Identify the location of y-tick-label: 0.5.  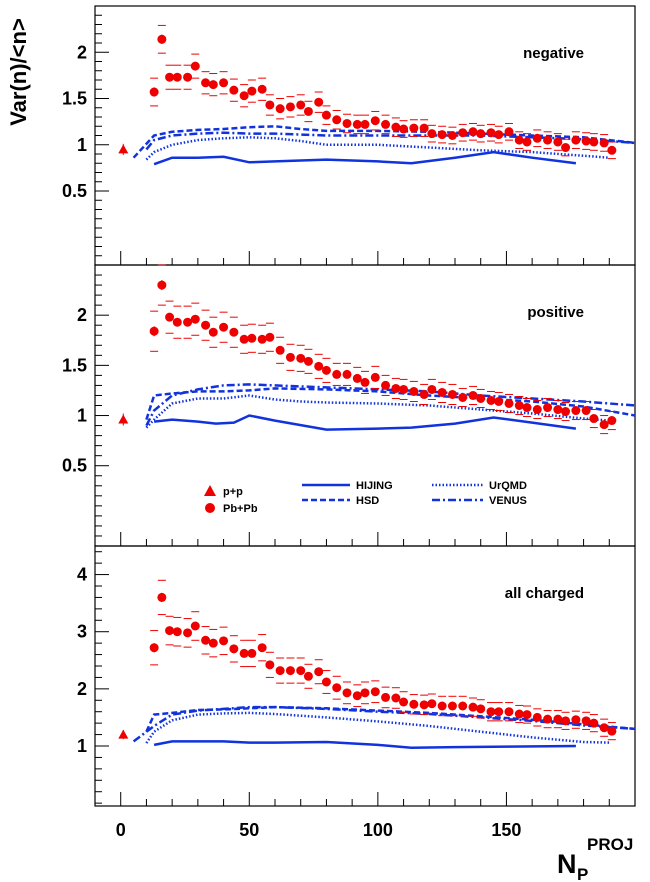
(74, 466).